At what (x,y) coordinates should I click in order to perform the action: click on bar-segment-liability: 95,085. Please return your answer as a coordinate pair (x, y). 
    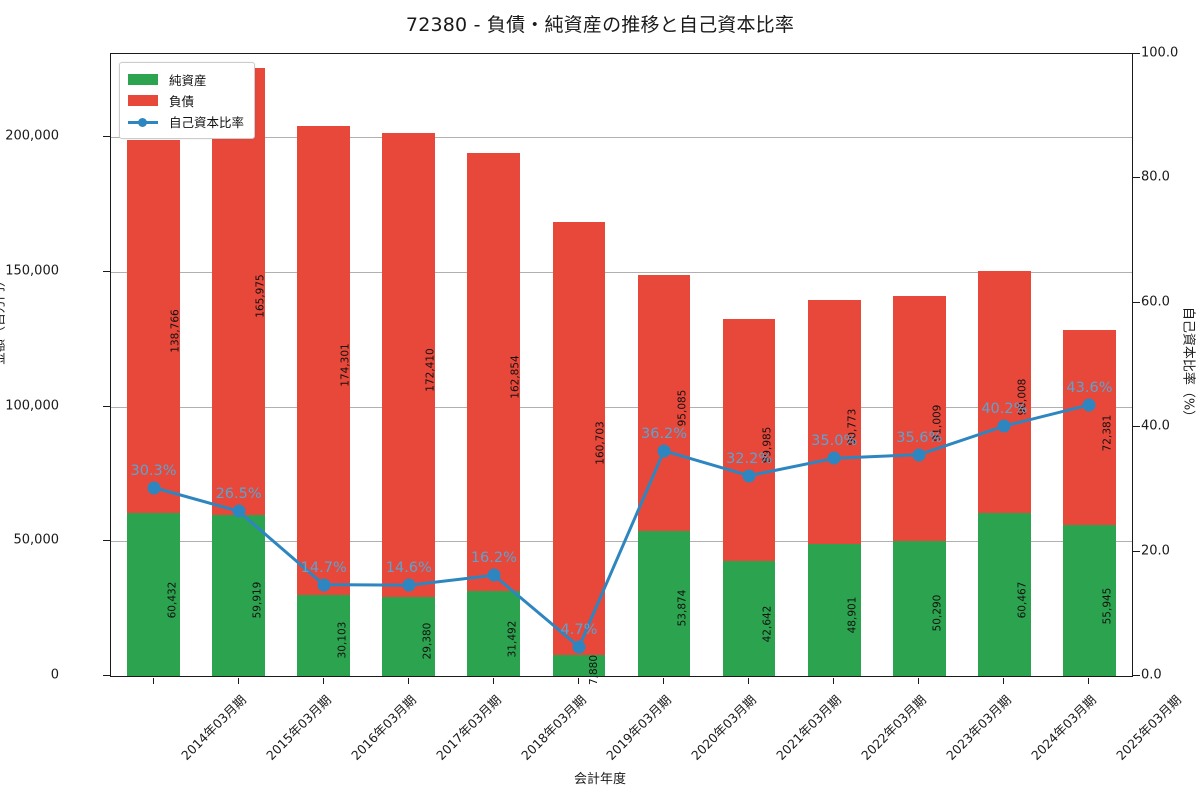
    Looking at the image, I should click on (664, 402).